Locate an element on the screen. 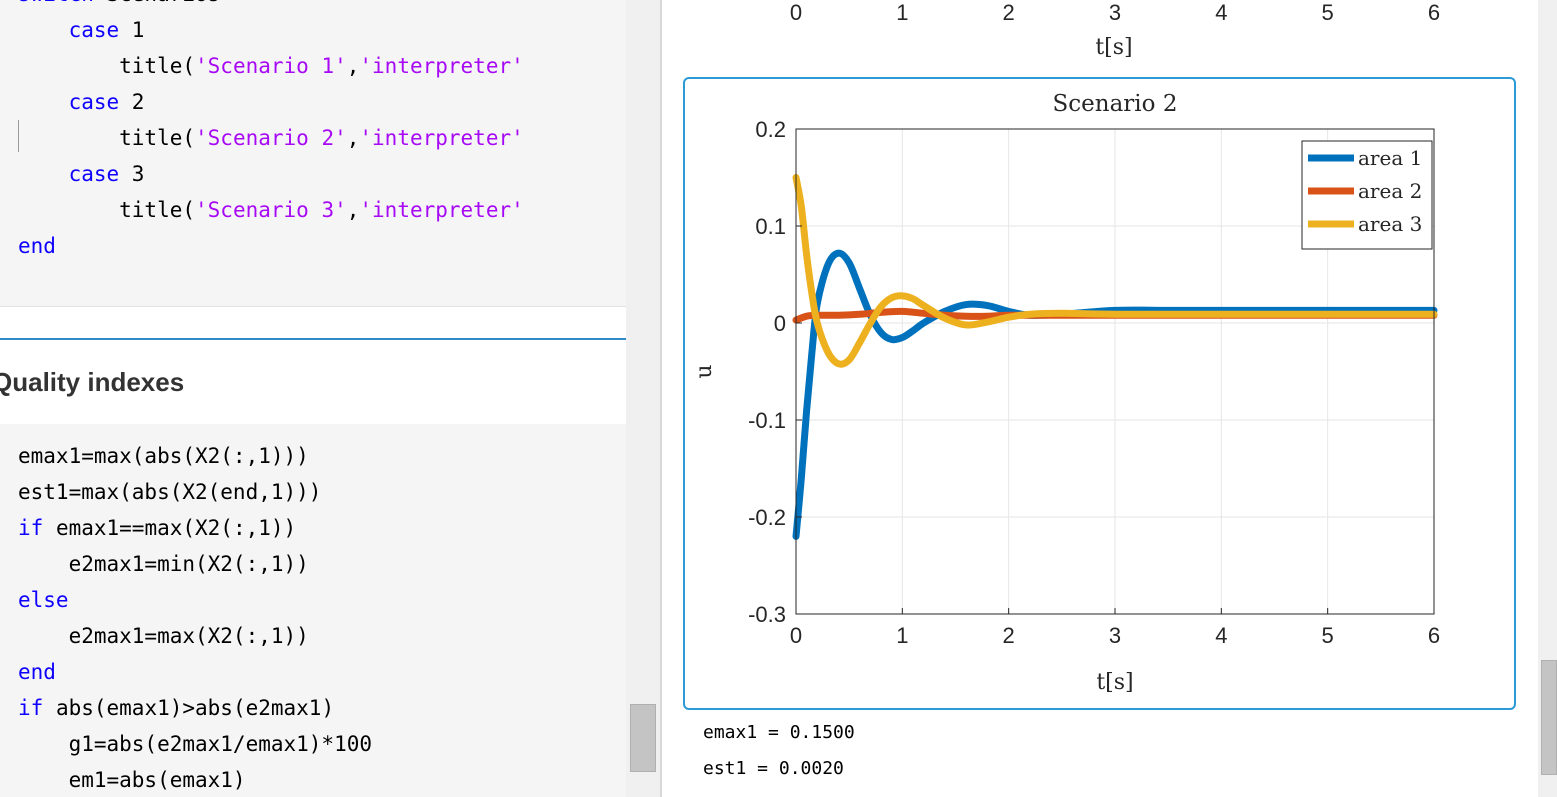  code-text: emax1=max(abs(X2(:,1))) is located at coordinates (163, 456).